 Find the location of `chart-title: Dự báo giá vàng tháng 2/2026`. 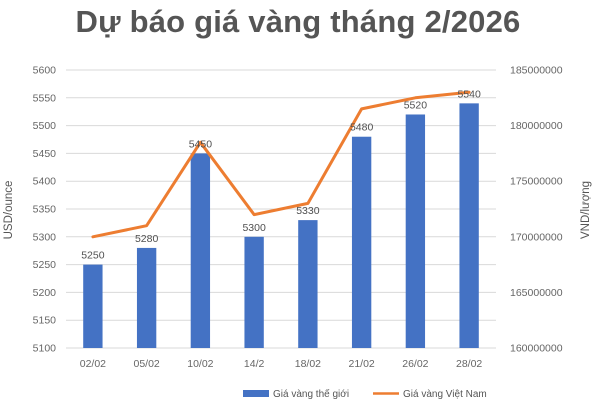

chart-title: Dự báo giá vàng tháng 2/2026 is located at coordinates (298, 21).